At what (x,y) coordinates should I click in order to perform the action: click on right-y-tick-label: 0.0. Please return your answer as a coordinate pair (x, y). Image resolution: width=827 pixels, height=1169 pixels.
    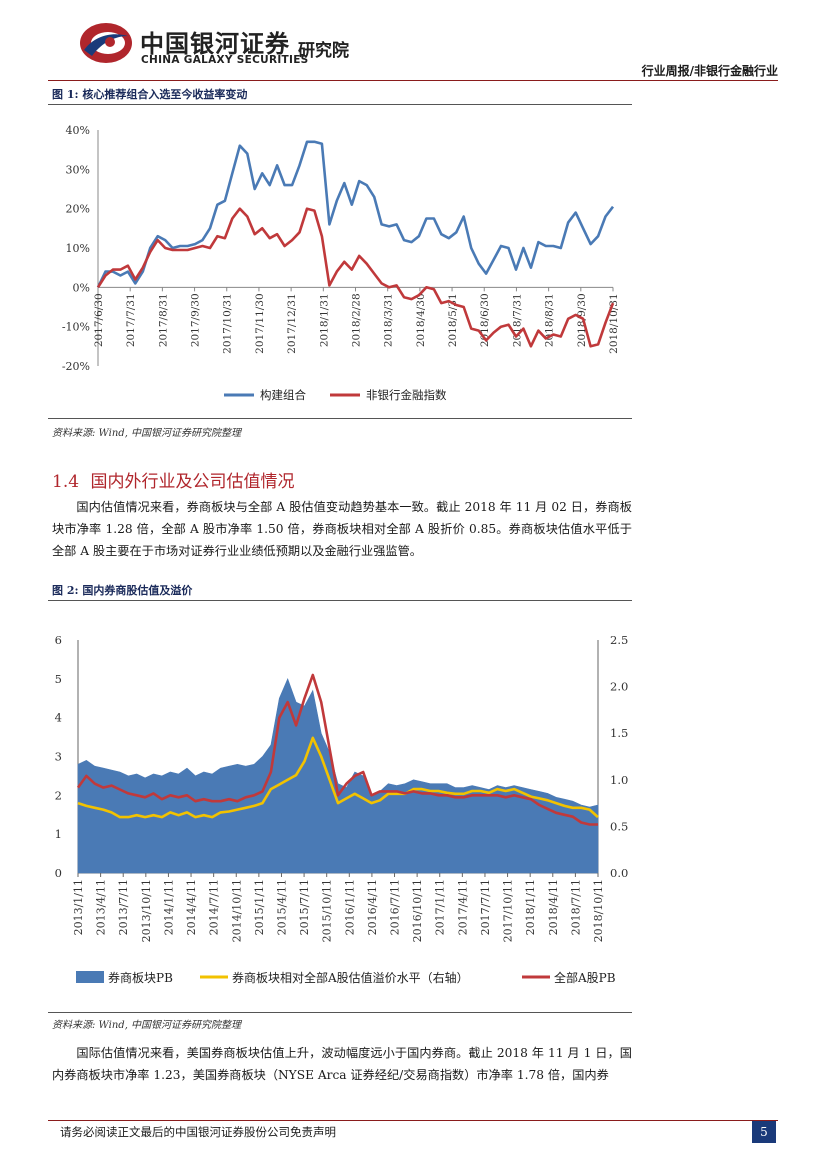
    Looking at the image, I should click on (619, 873).